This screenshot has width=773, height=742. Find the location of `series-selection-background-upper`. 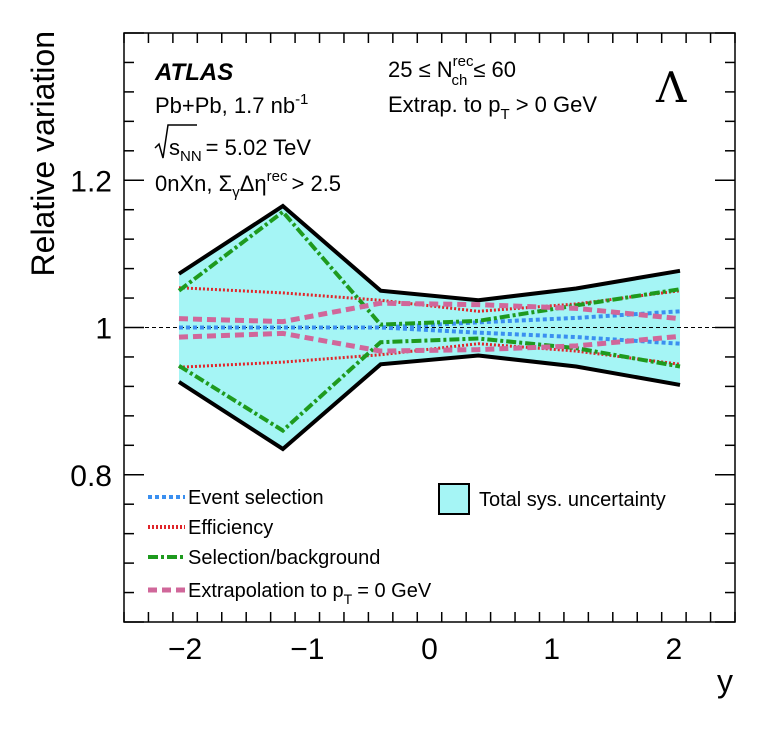

series-selection-background-upper is located at coordinates (429, 268).